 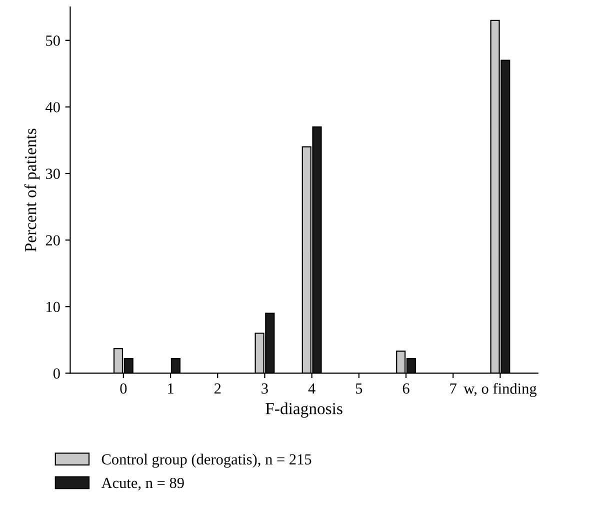 What do you see at coordinates (312, 388) in the screenshot?
I see `x-tick-label: 4` at bounding box center [312, 388].